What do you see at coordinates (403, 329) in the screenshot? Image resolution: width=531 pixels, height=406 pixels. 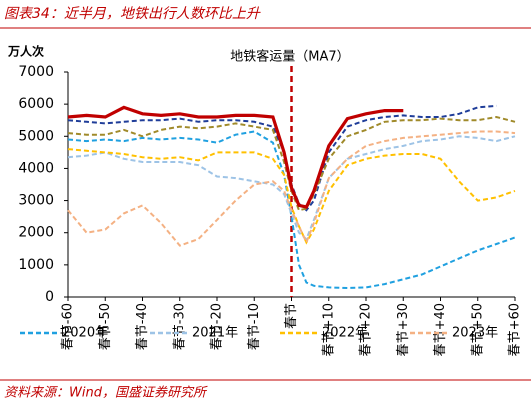 I see `x-tick-label: 春节+30` at bounding box center [403, 329].